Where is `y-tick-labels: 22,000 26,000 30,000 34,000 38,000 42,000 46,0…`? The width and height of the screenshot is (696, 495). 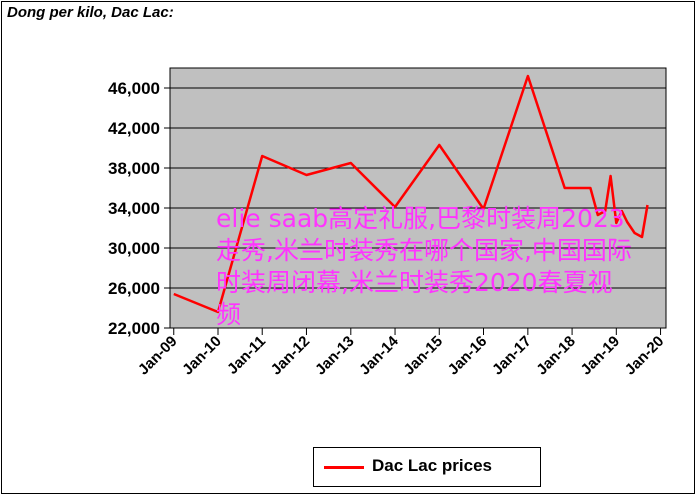 y-tick-labels: 22,000 26,000 30,000 34,000 38,000 42,000 46,0… is located at coordinates (134, 208).